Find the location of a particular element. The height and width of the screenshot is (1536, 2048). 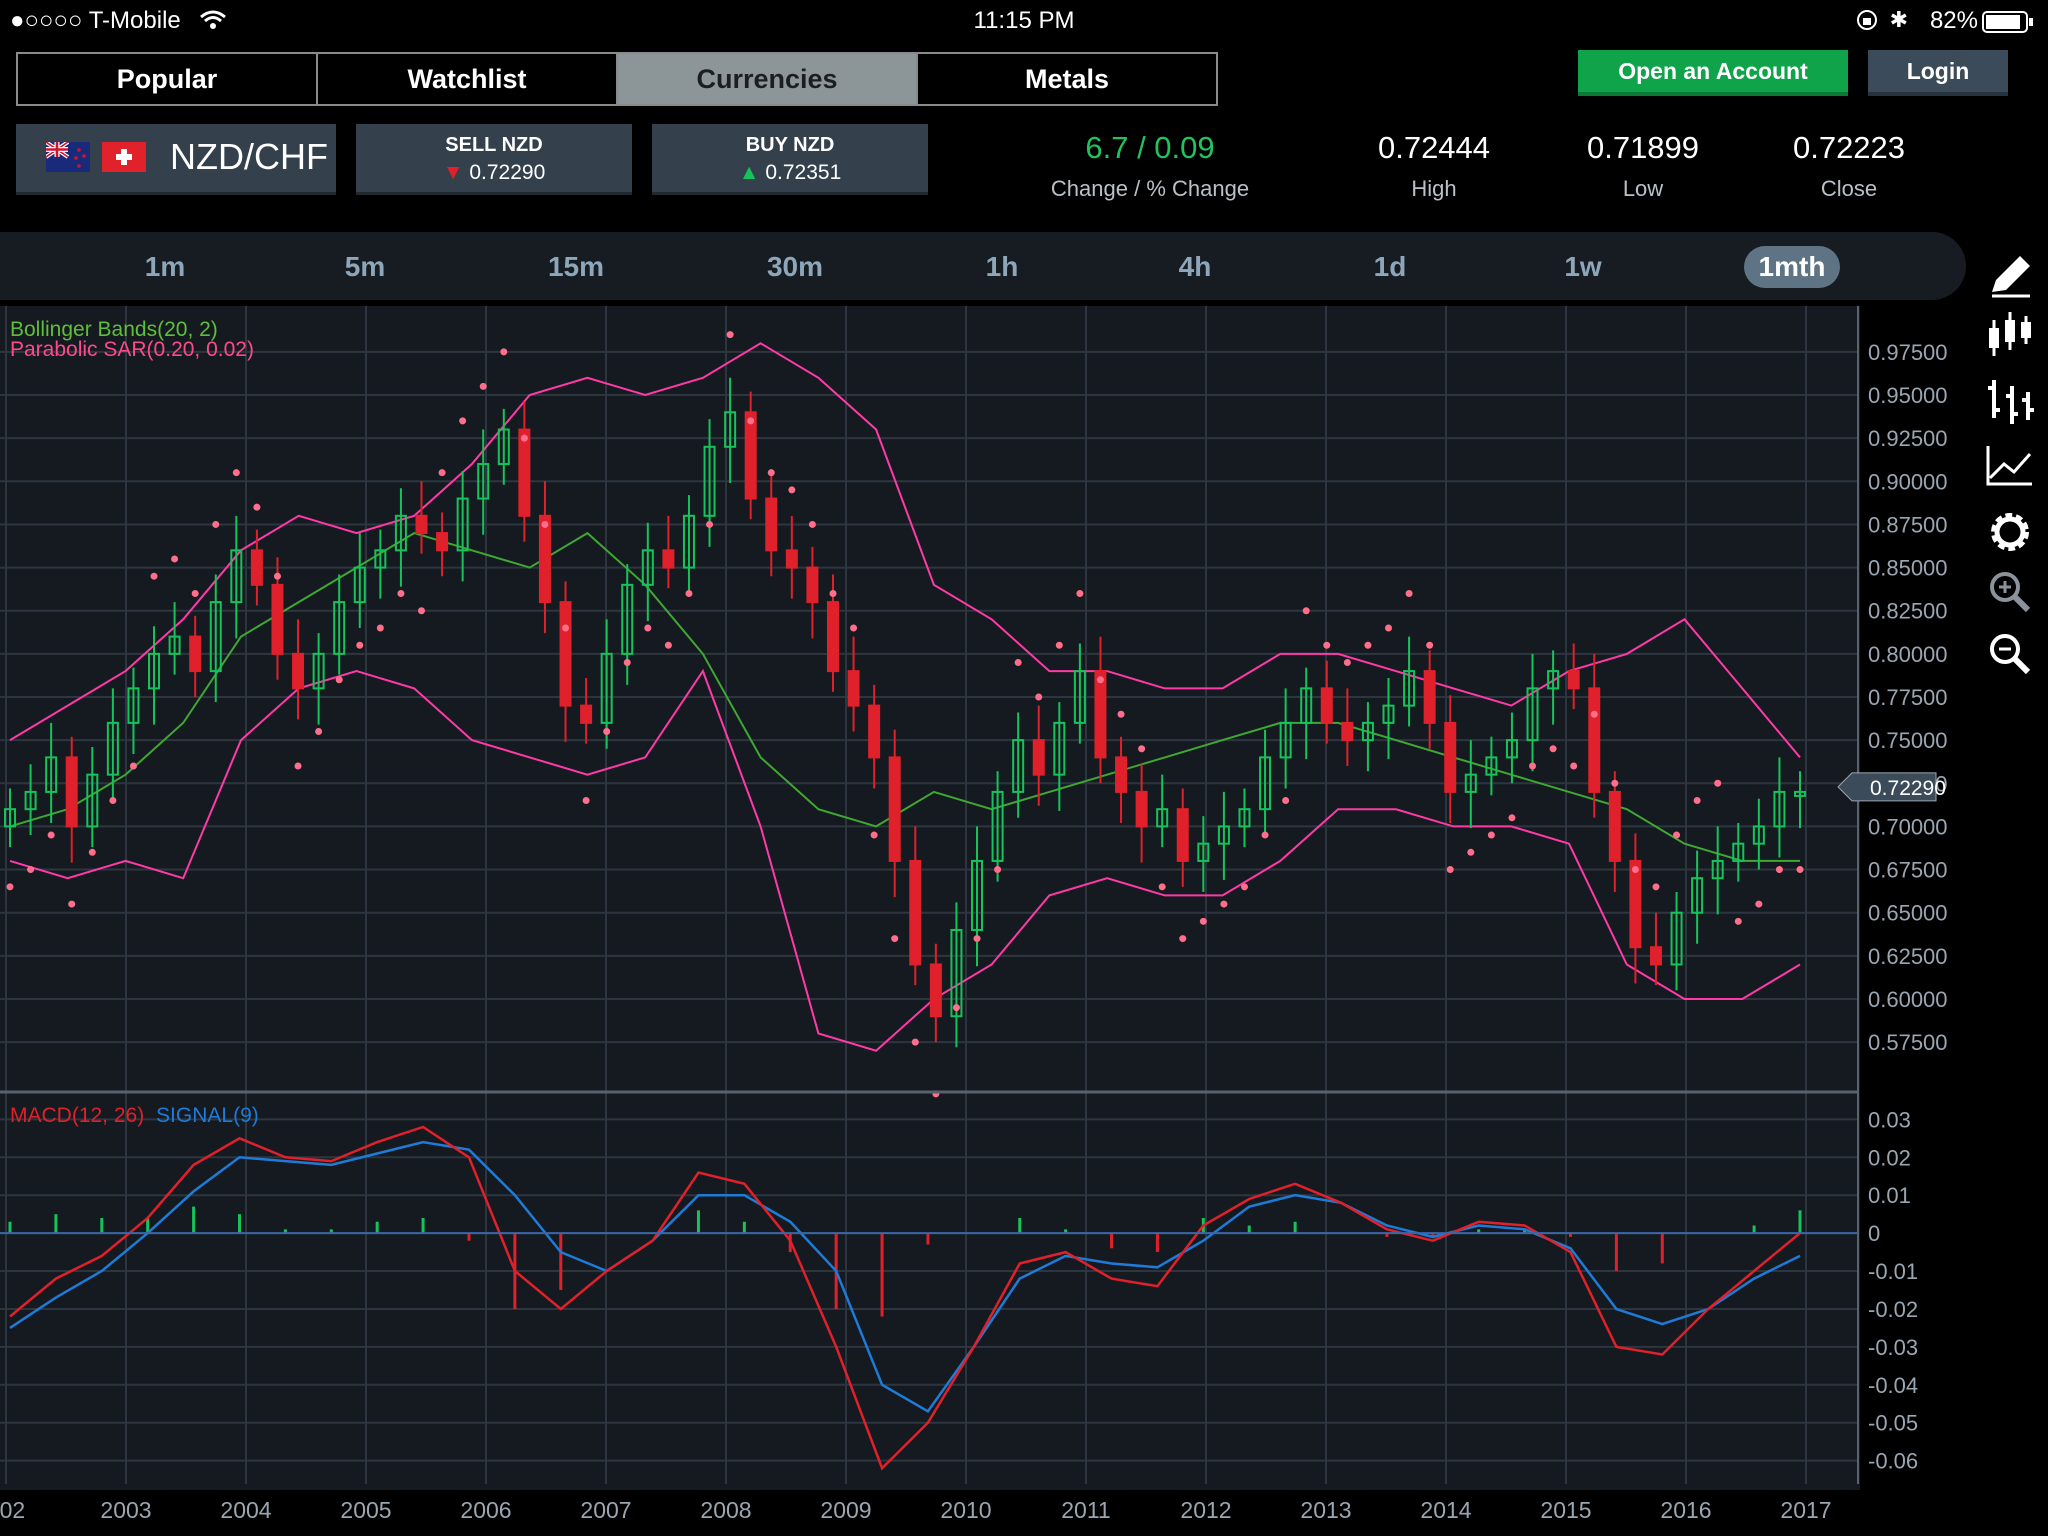

sell-button: SELL NZD ▼ 0.72290 is located at coordinates (494, 159).